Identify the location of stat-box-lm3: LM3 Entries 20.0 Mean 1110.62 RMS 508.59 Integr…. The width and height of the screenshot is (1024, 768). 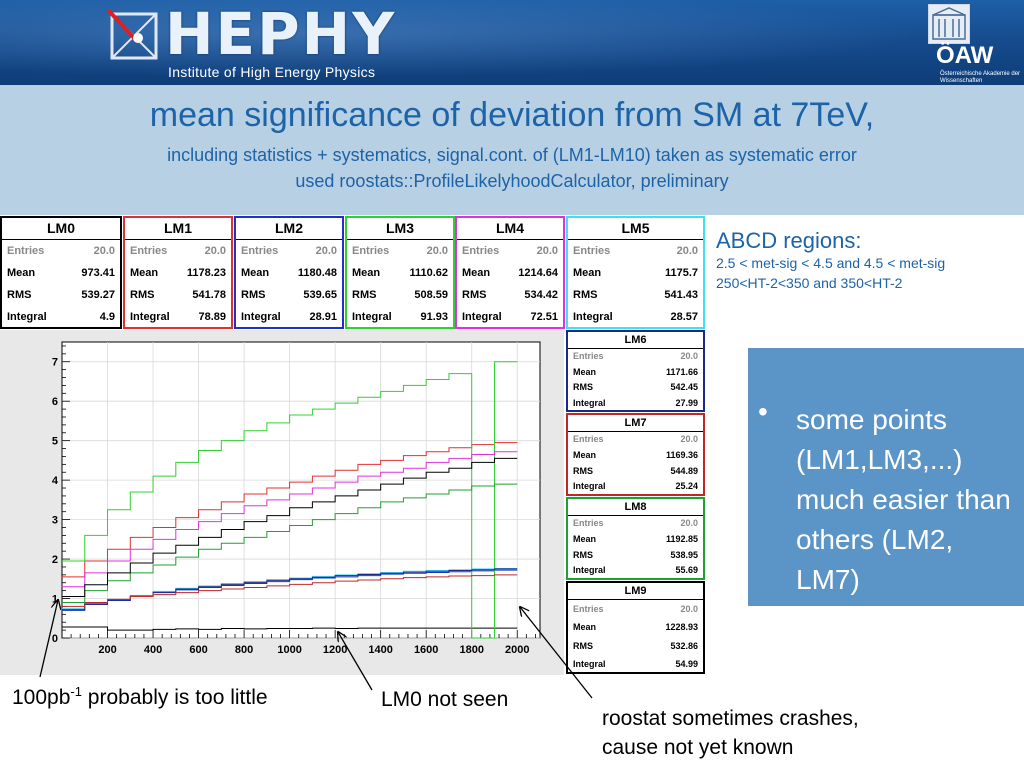
(400, 272).